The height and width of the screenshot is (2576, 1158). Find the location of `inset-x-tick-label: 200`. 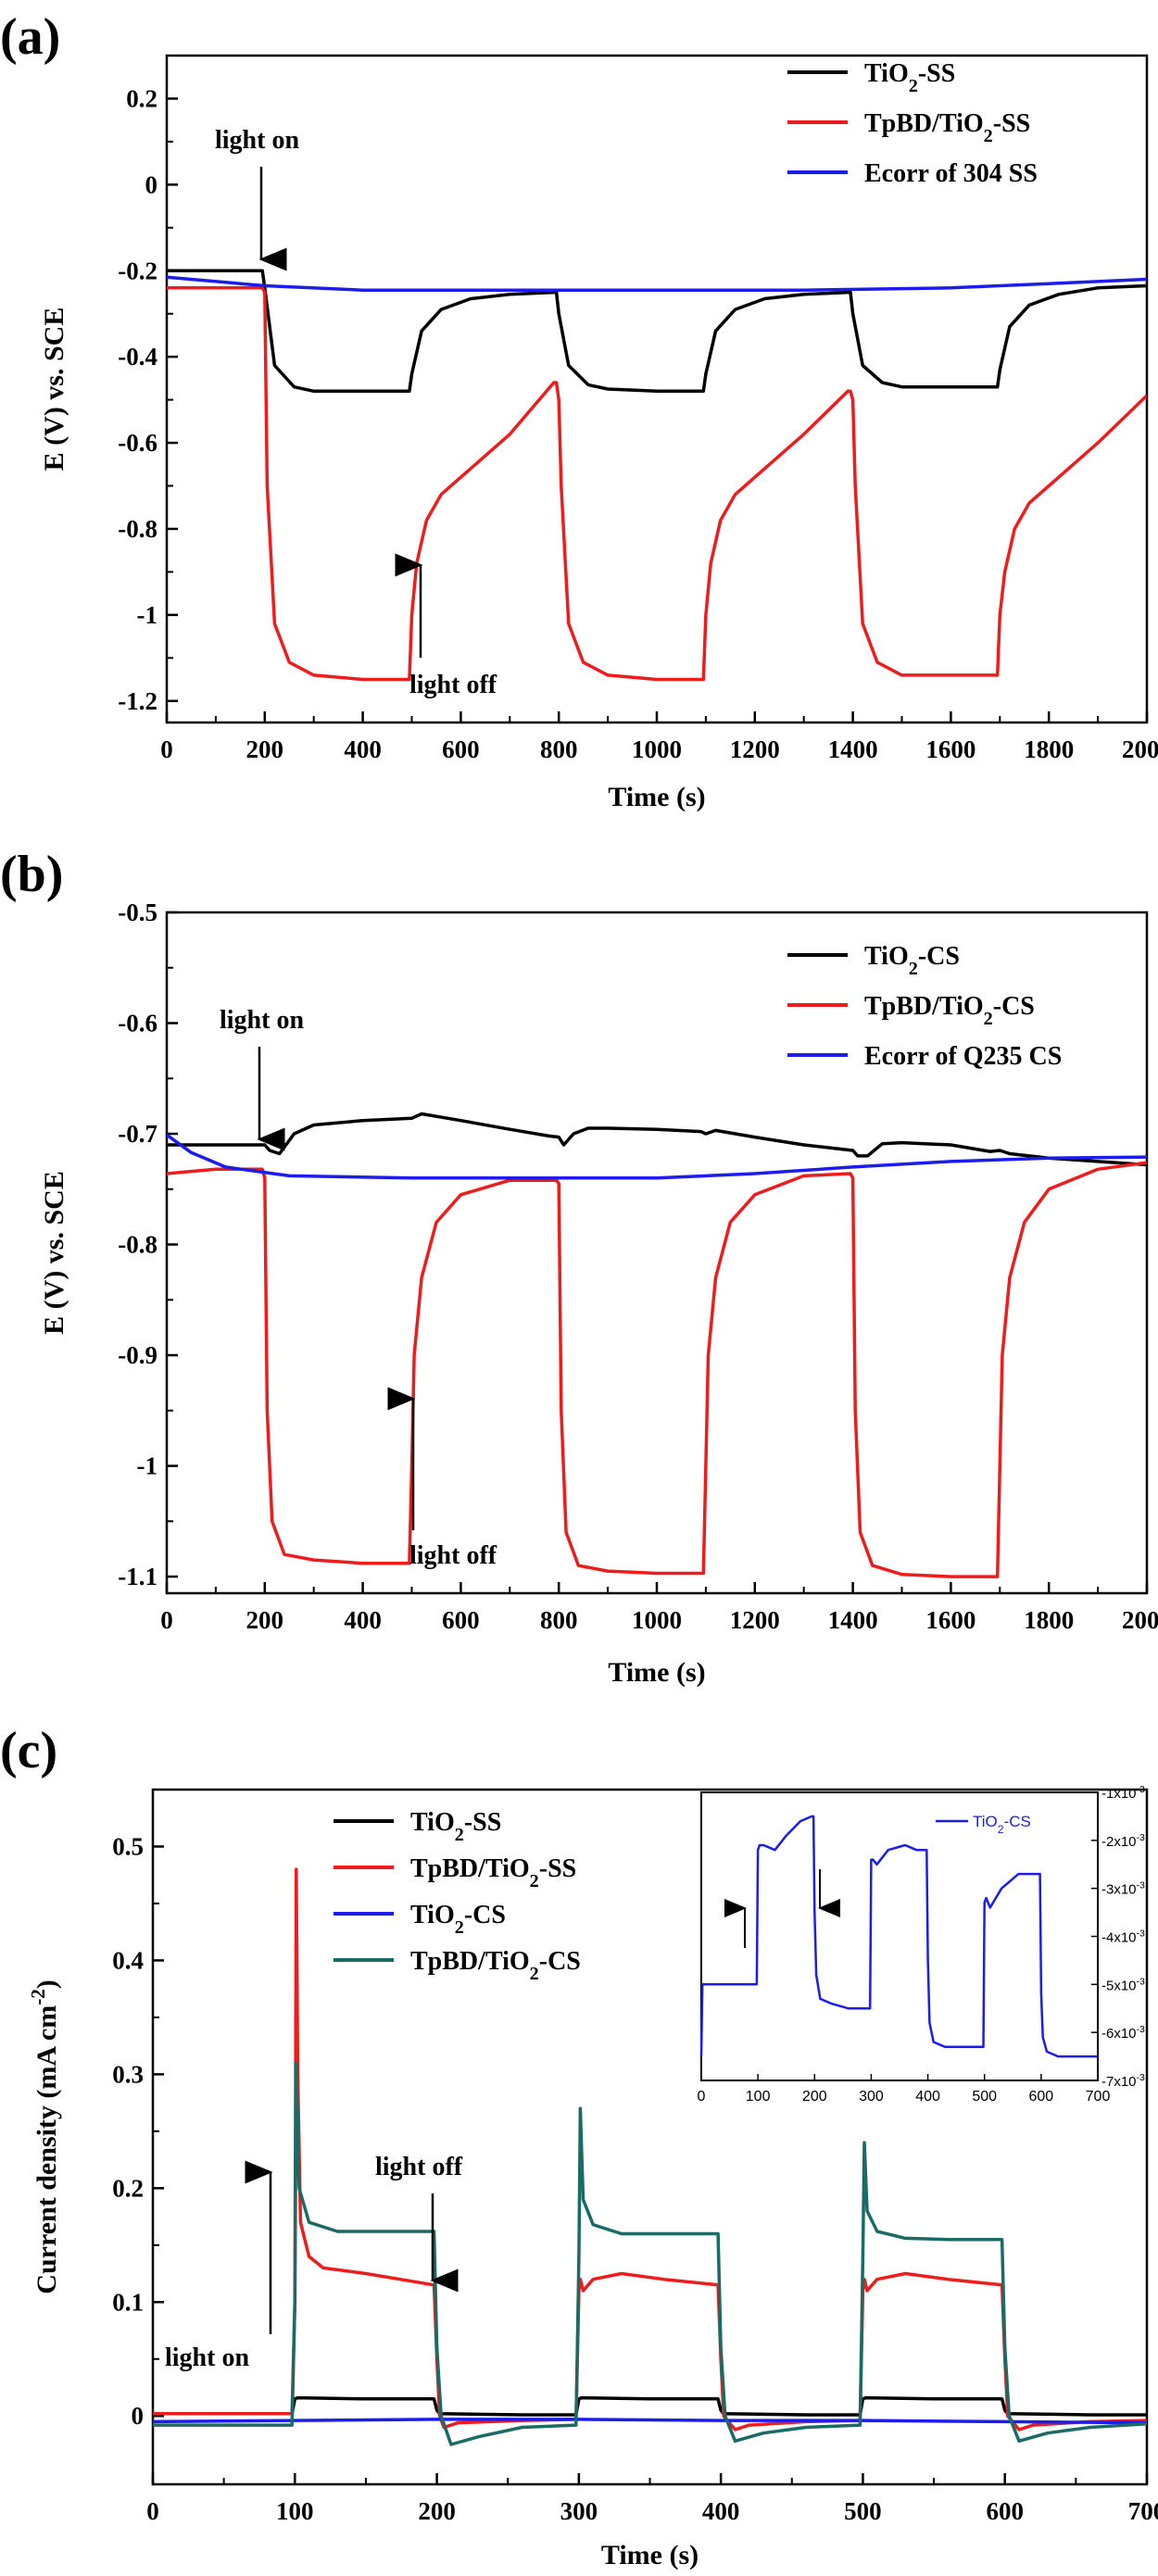

inset-x-tick-label: 200 is located at coordinates (814, 2097).